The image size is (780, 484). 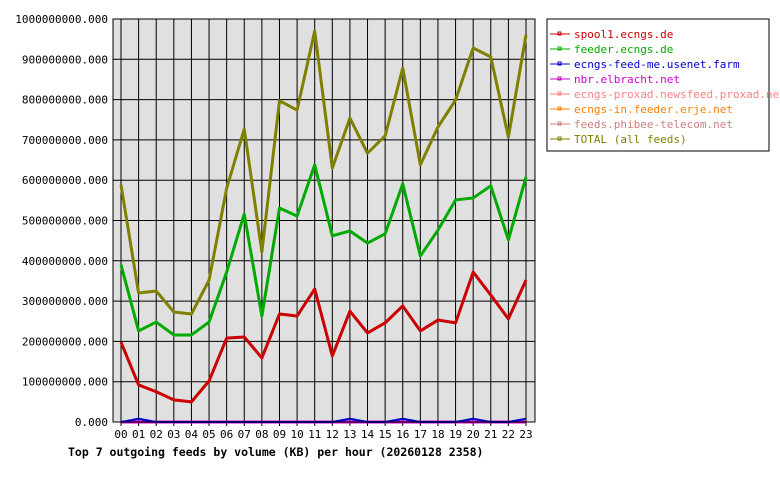 I want to click on x-tick-label: 18, so click(x=437, y=434).